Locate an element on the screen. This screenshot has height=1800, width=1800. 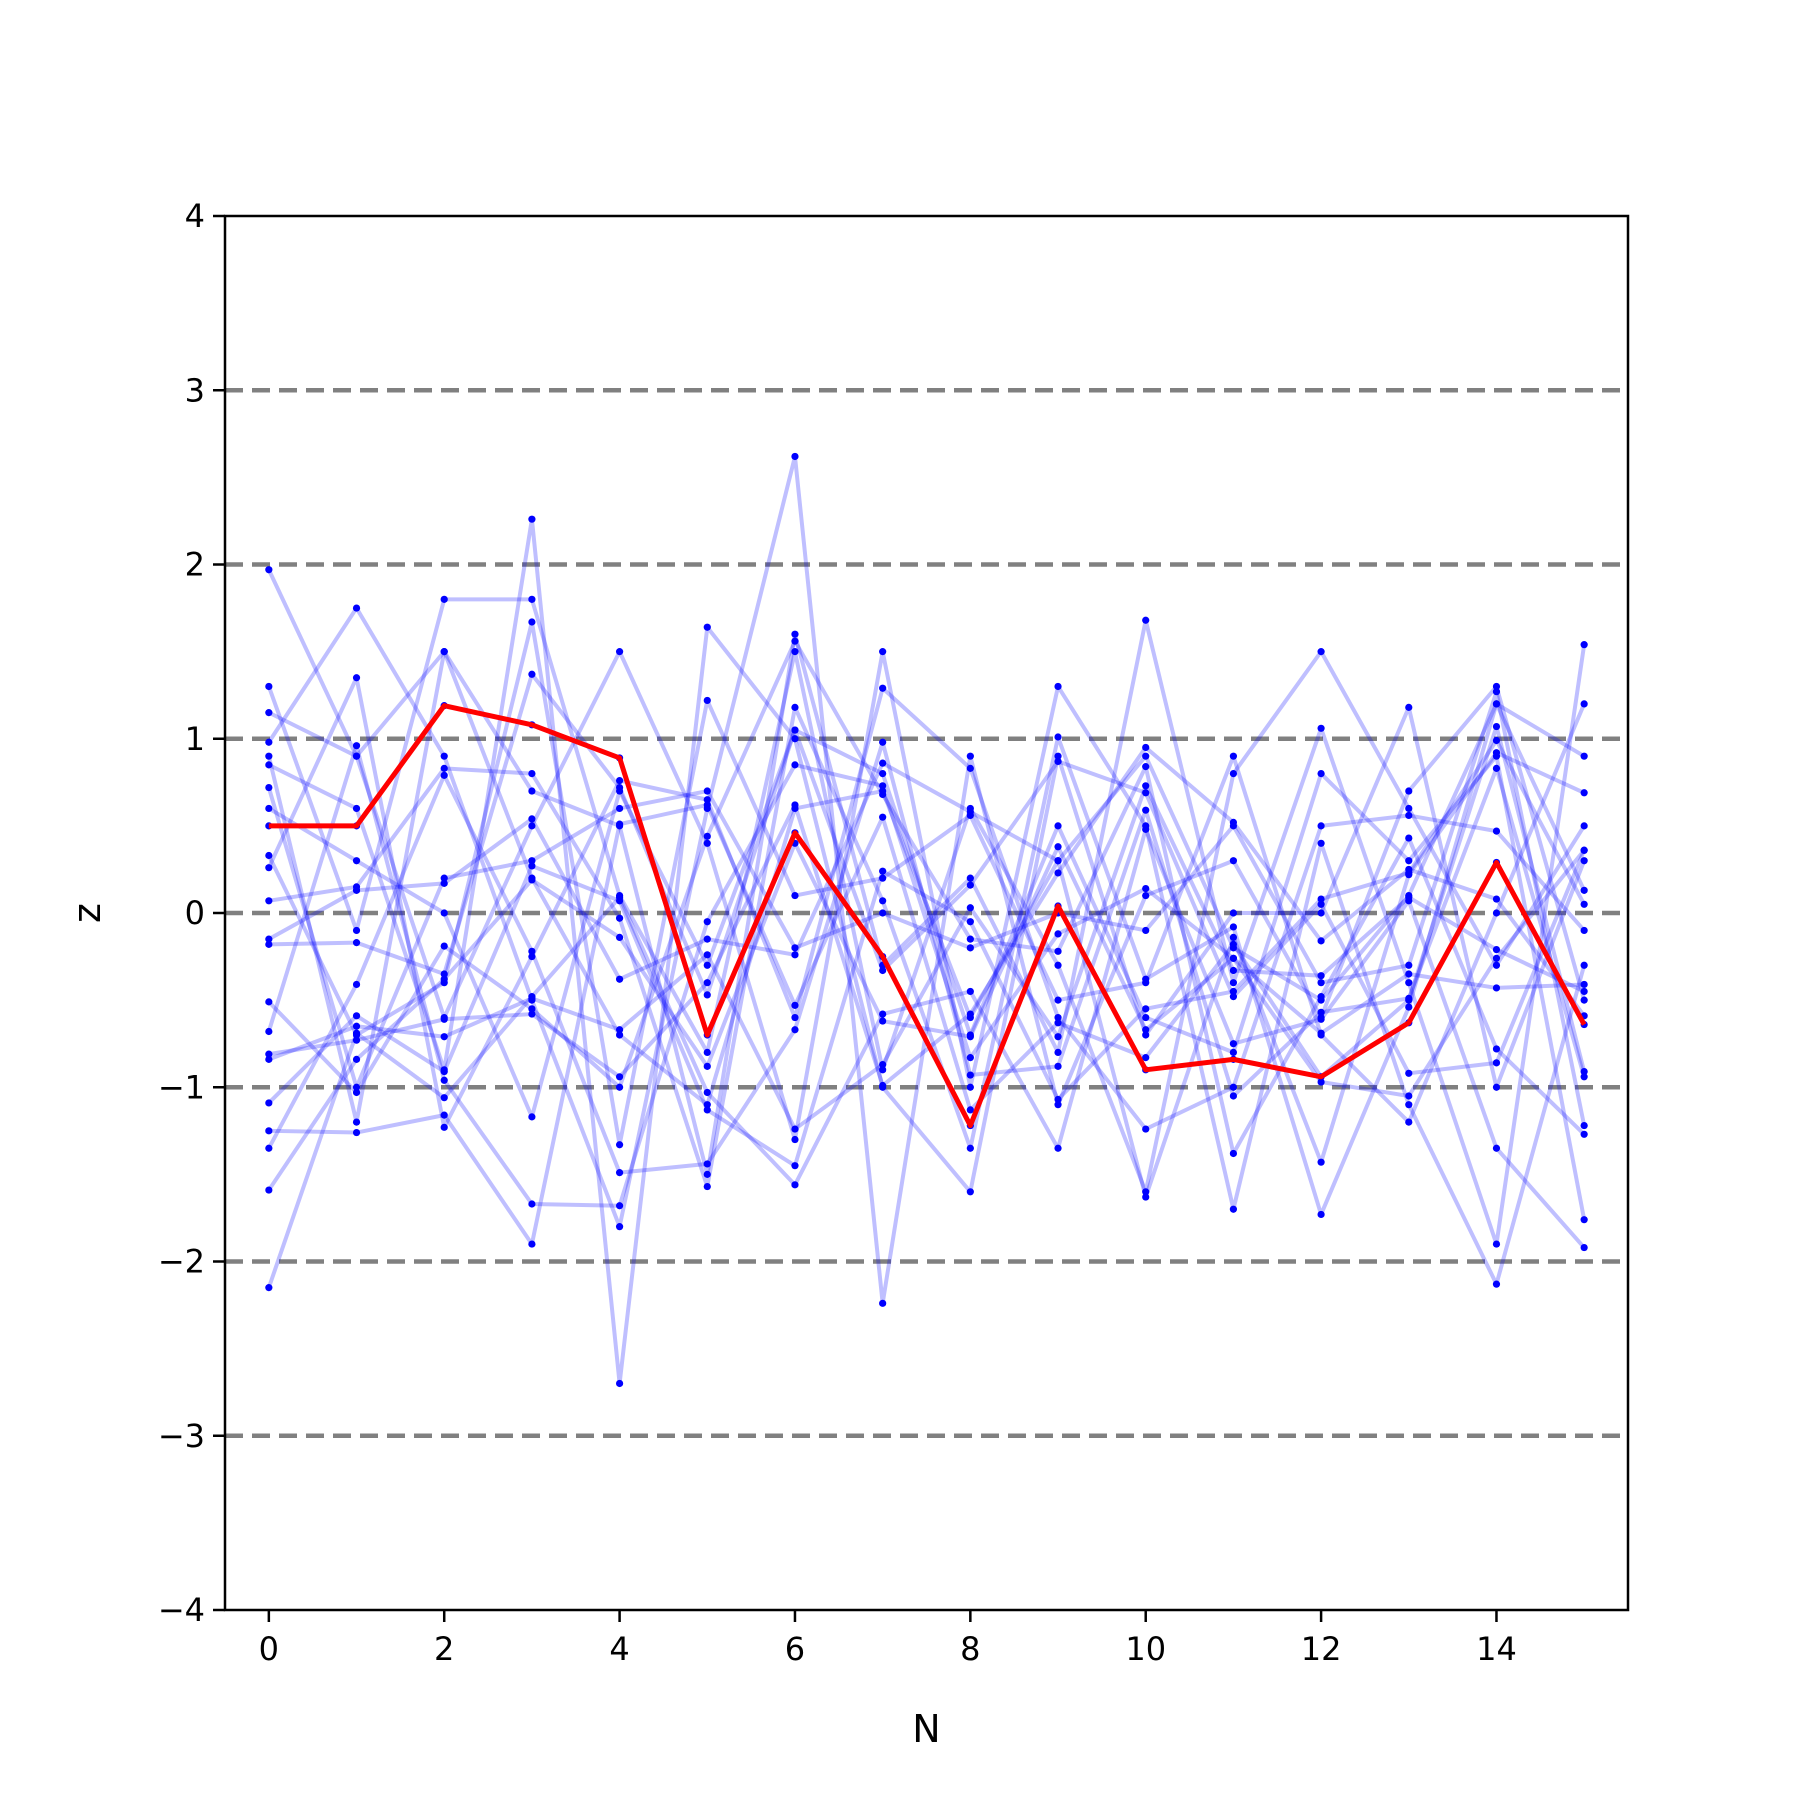
trajectory-line is located at coordinates (927, 957).